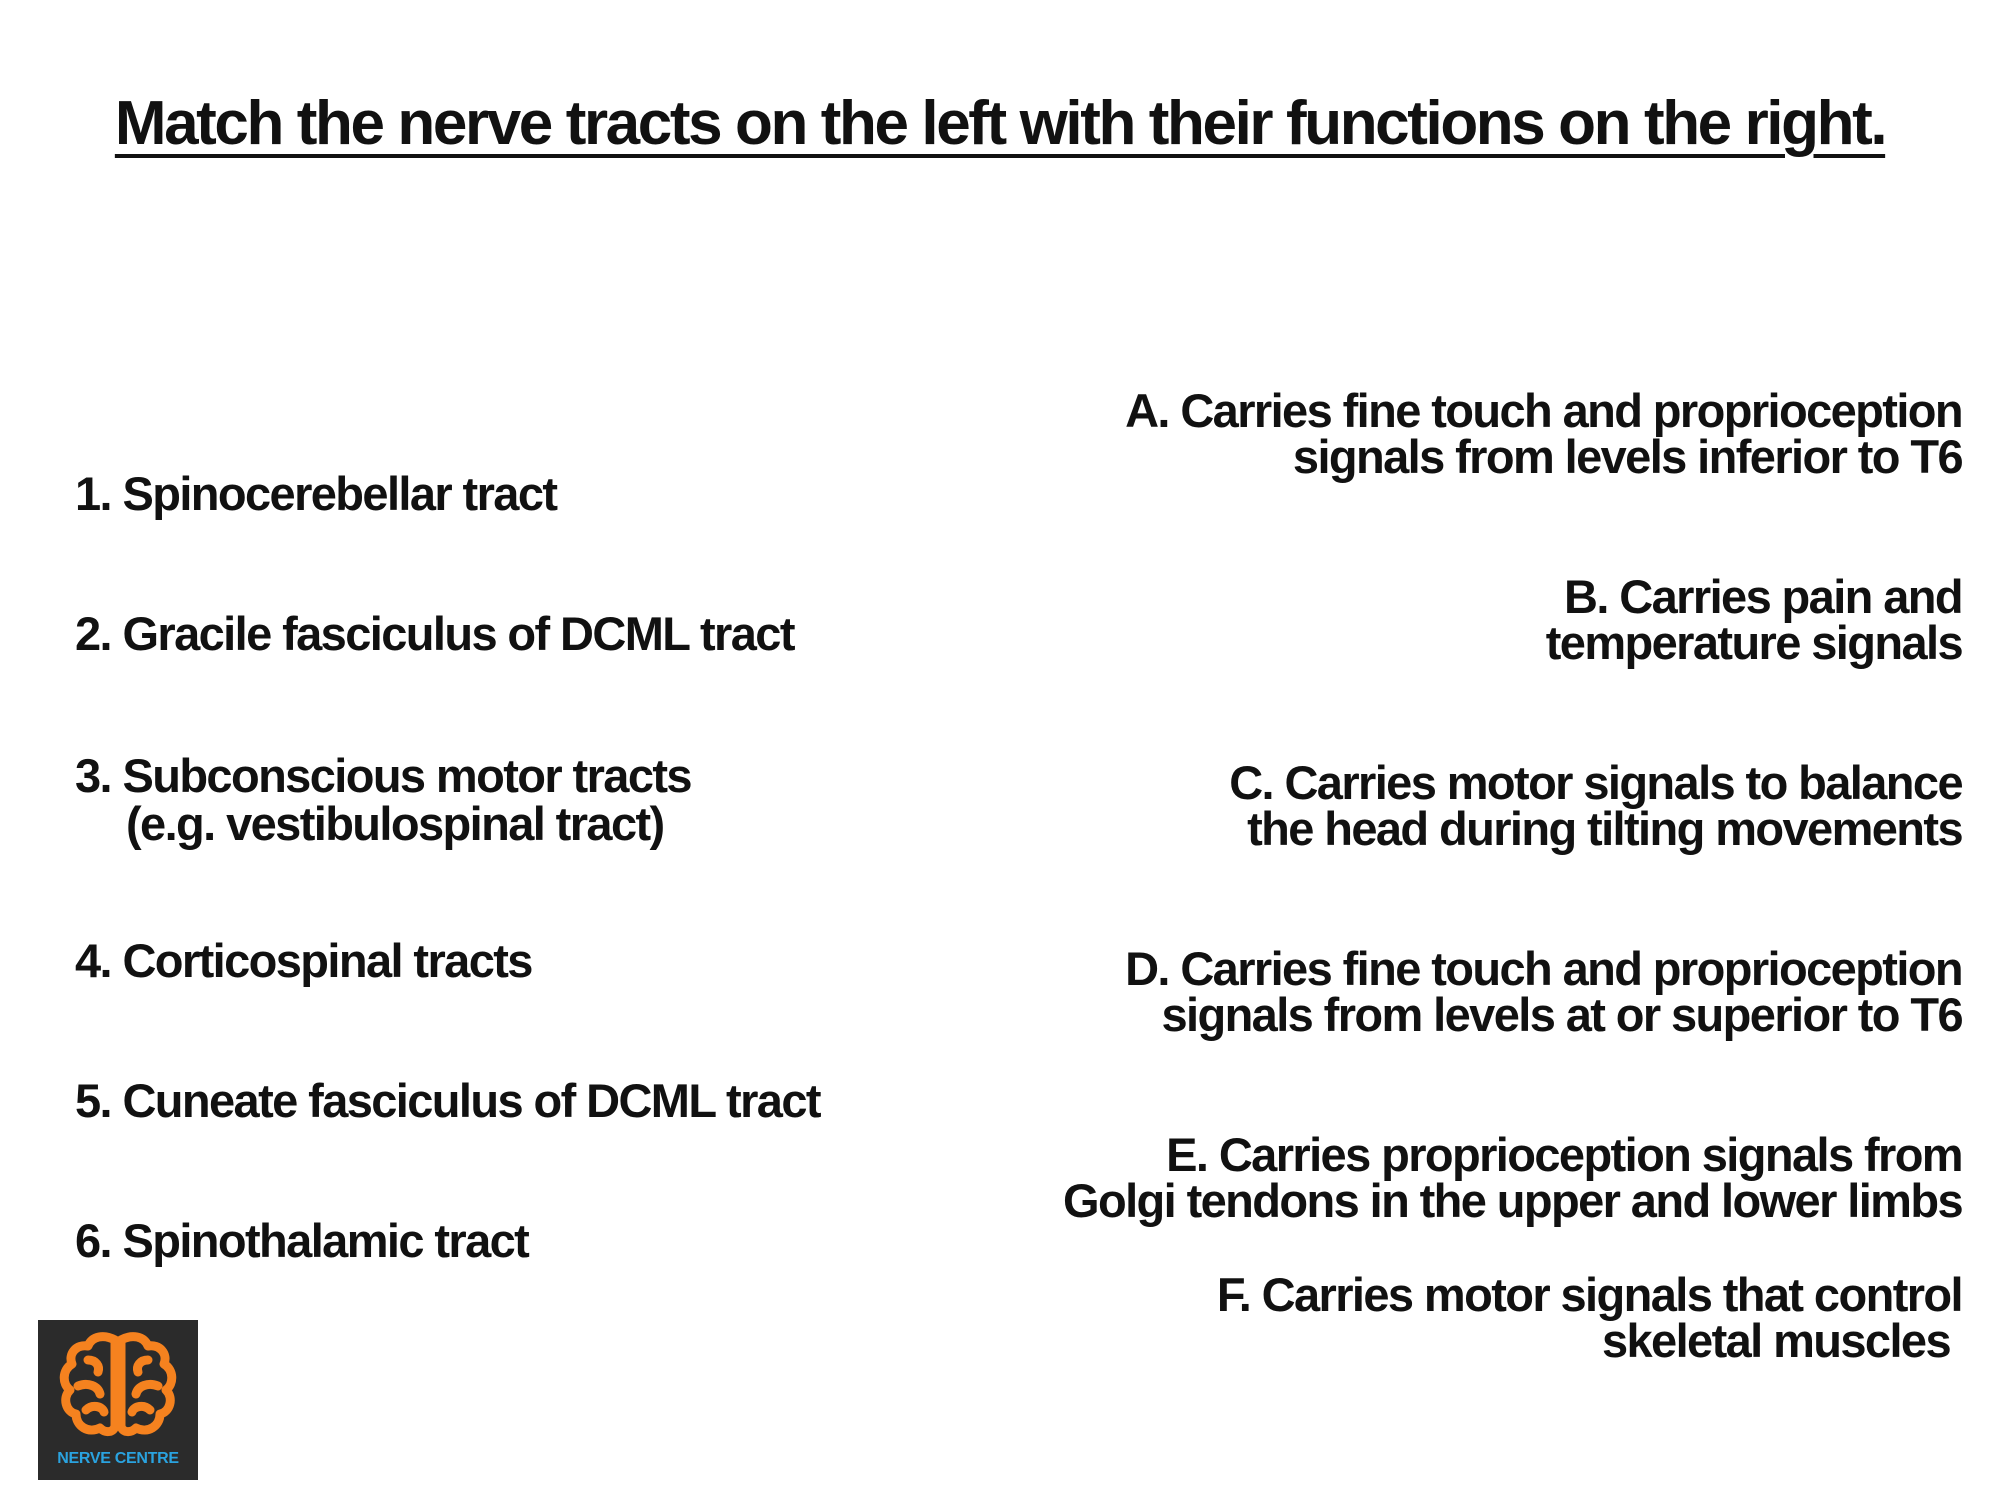  I want to click on tract-item-2: 2. Gracile fasciculus of DCML tract, so click(435, 633).